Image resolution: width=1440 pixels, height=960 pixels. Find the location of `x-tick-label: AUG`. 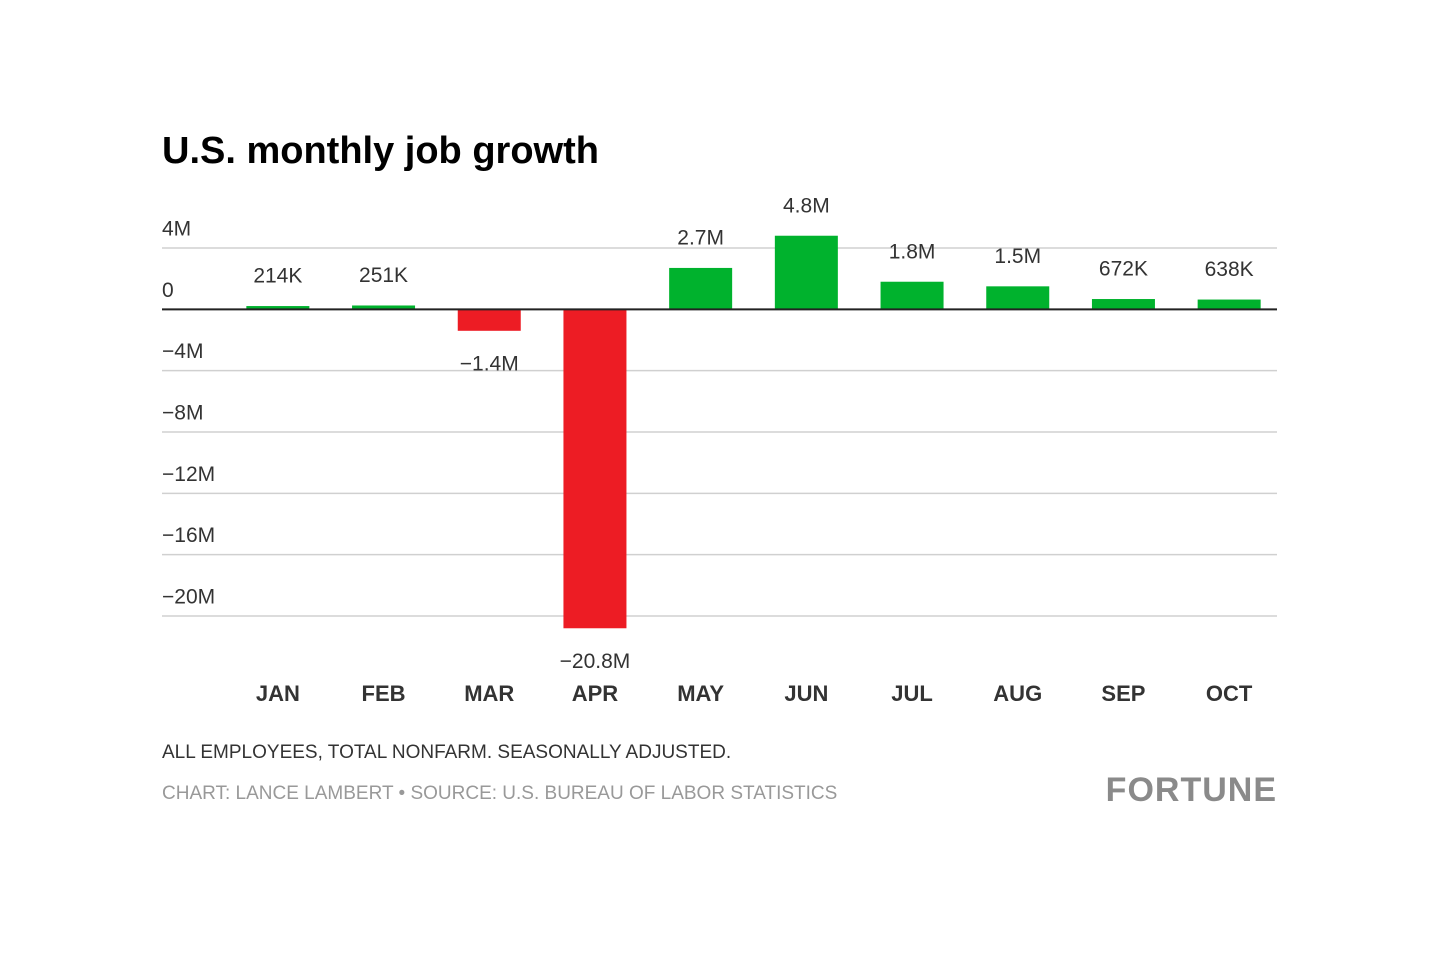

x-tick-label: AUG is located at coordinates (1017, 693).